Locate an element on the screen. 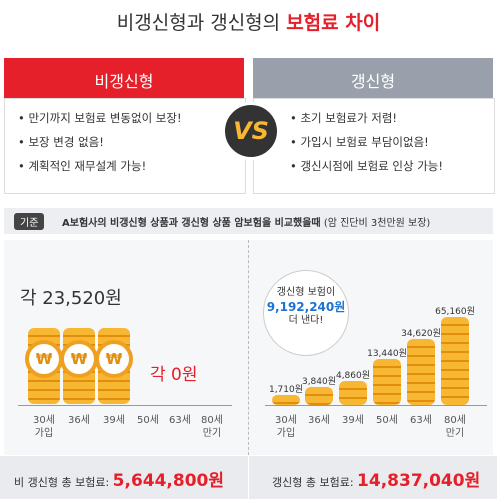  bubble-line: 더 낸다! is located at coordinates (306, 320).